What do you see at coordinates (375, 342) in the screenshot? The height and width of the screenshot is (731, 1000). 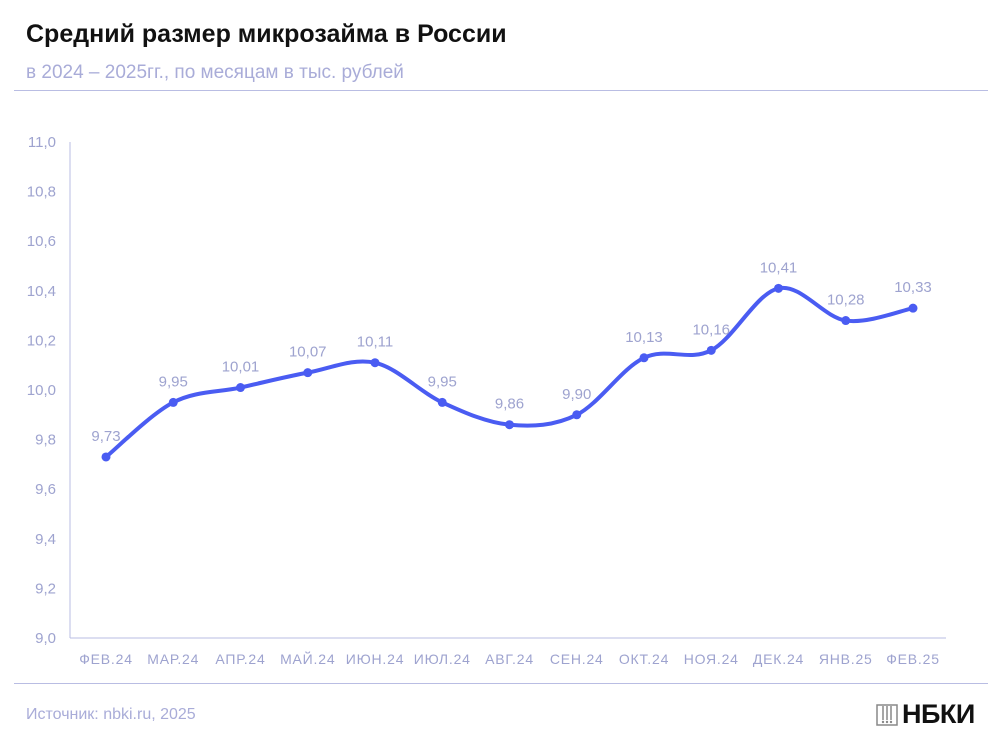 I see `data-label: 10,11` at bounding box center [375, 342].